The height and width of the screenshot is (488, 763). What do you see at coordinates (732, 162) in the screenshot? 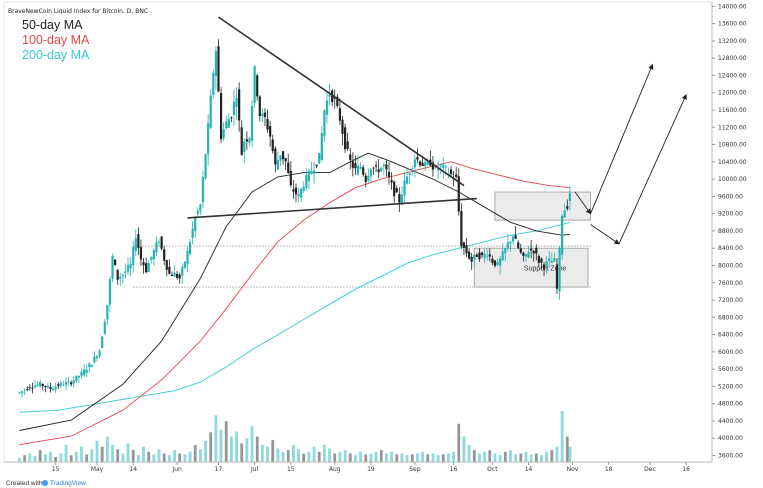
I see `y-tick-label: 10400.00` at bounding box center [732, 162].